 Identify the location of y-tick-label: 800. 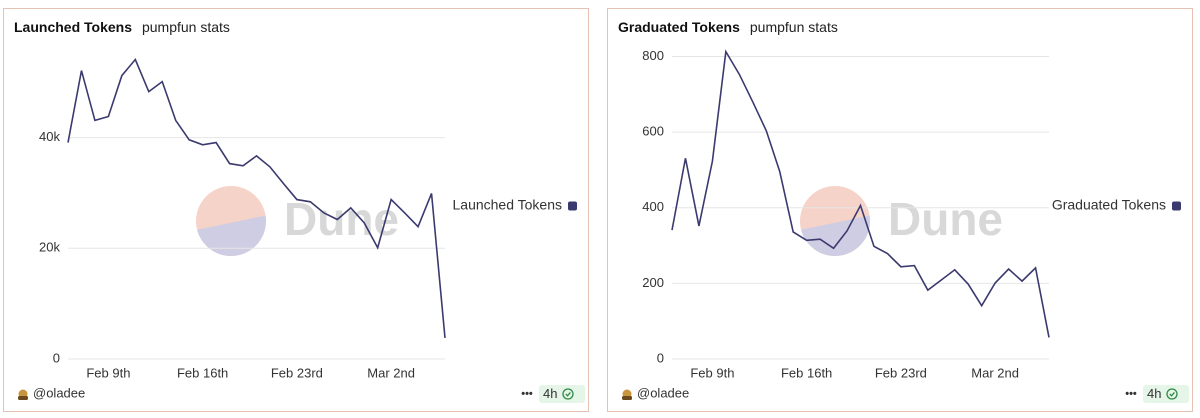
(653, 55).